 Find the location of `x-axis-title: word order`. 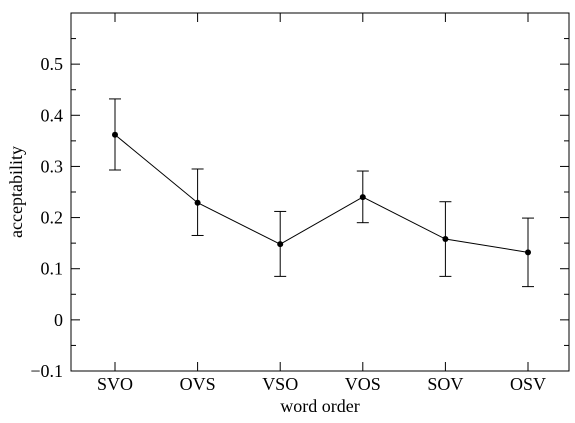

x-axis-title: word order is located at coordinates (319, 406).